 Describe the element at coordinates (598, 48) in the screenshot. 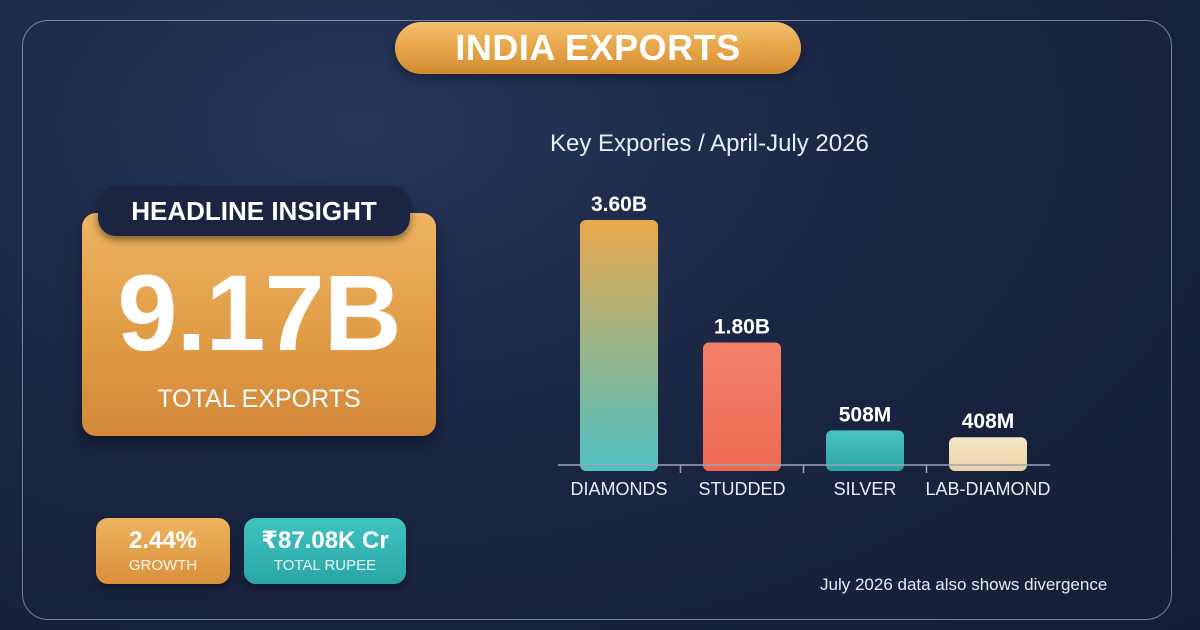

I see `page-title: INDIA EXPORTS` at that location.